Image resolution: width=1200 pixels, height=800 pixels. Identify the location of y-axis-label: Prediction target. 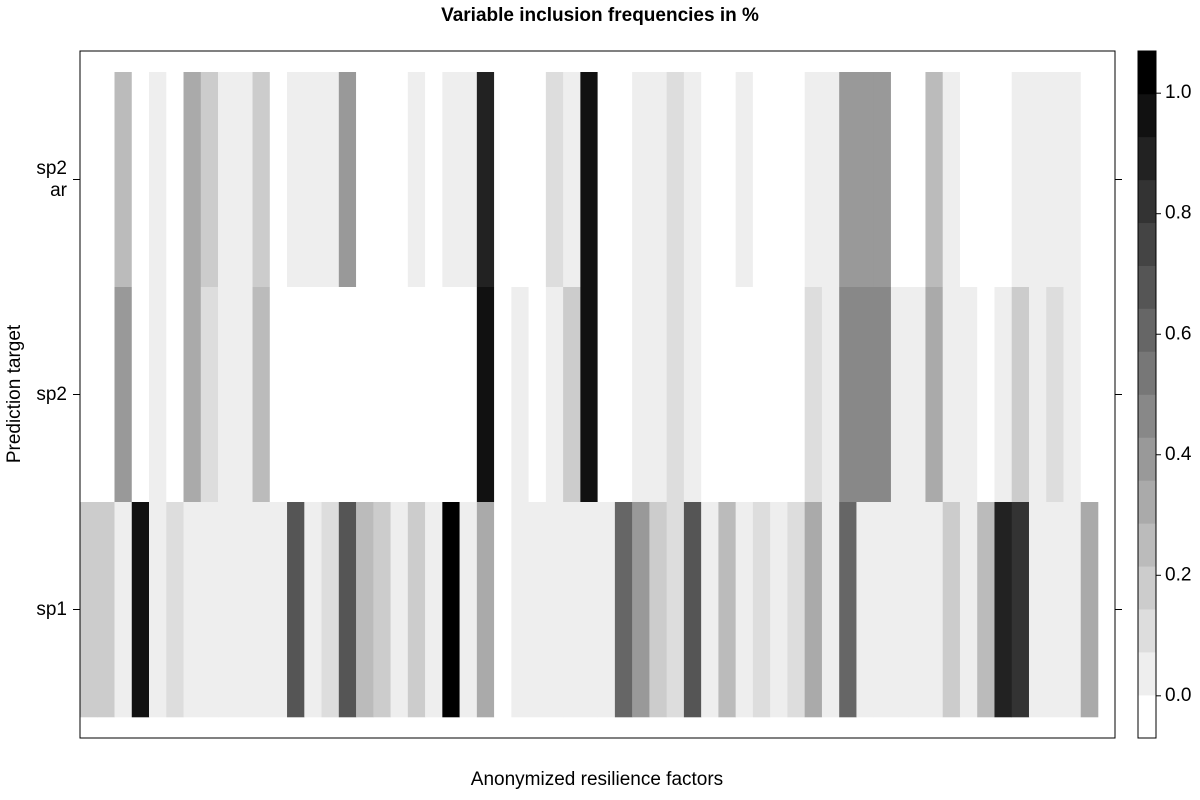
(14, 393).